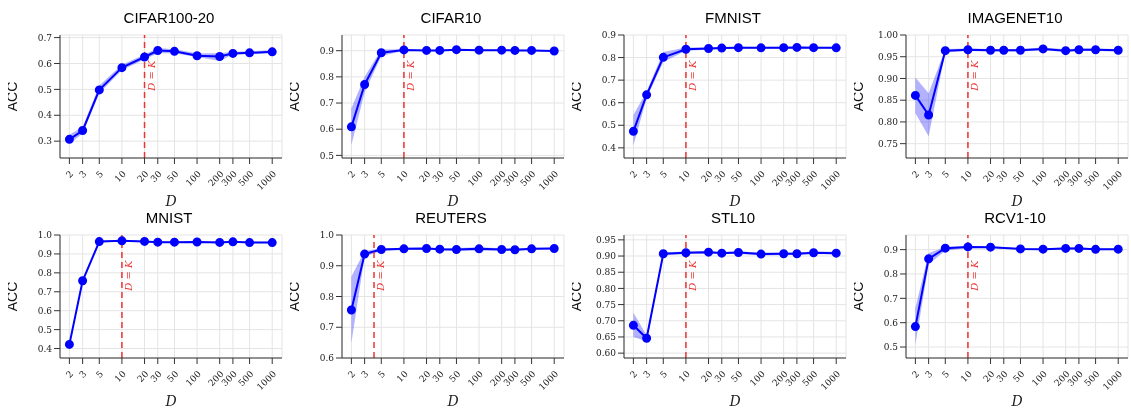  I want to click on chart-title: MNIST, so click(169, 218).